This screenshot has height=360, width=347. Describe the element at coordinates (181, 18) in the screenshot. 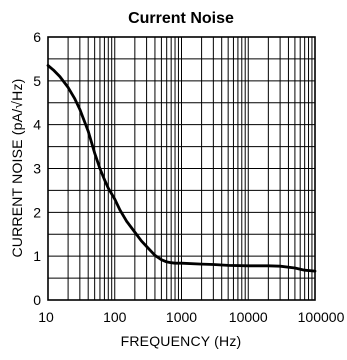

I see `chart-title: Current Noise` at that location.